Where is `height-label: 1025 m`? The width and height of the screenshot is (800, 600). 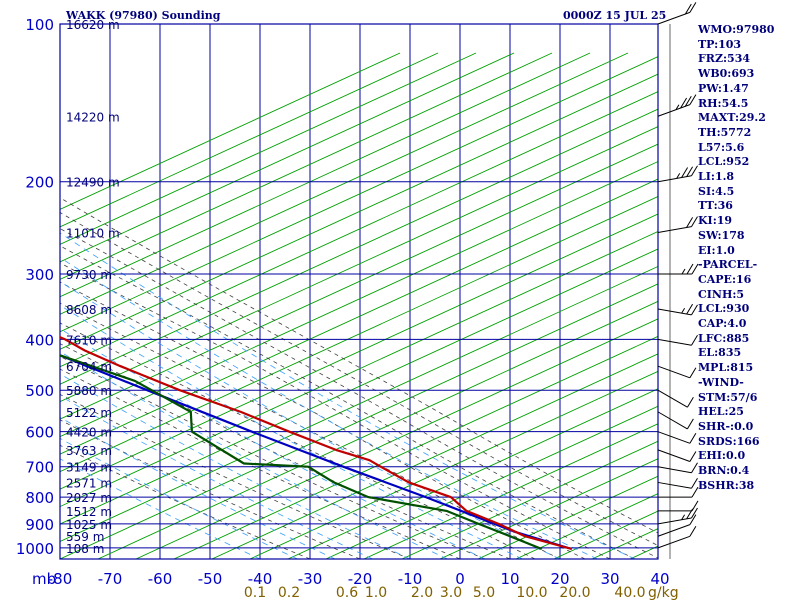 height-label: 1025 m is located at coordinates (89, 525).